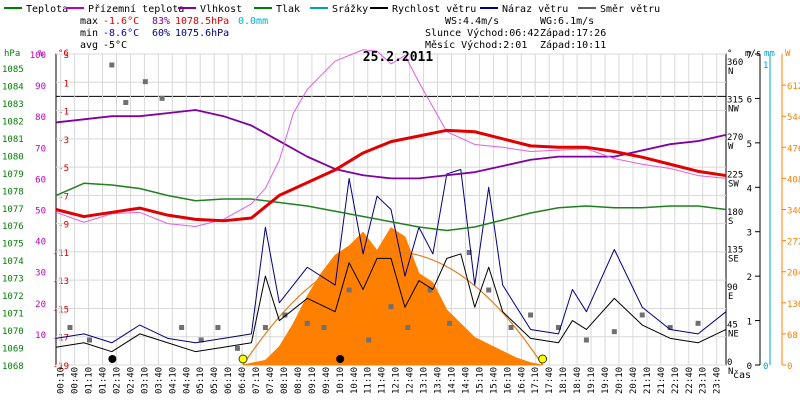 This screenshot has height=400, width=800. I want to click on windspeed-unit: m/s, so click(753, 54).